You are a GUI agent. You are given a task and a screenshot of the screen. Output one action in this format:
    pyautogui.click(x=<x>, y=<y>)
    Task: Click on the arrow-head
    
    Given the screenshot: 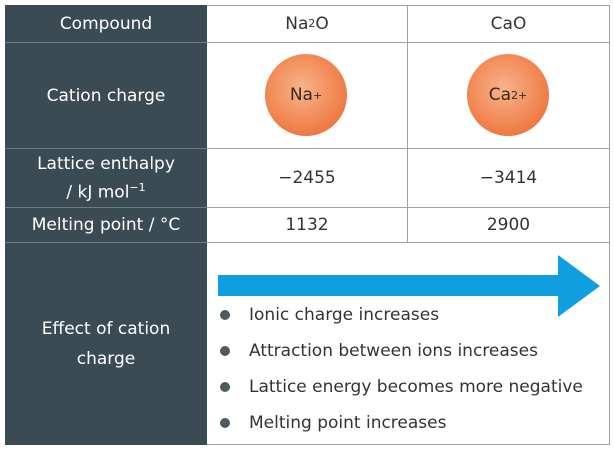 What is the action you would take?
    pyautogui.click(x=579, y=286)
    